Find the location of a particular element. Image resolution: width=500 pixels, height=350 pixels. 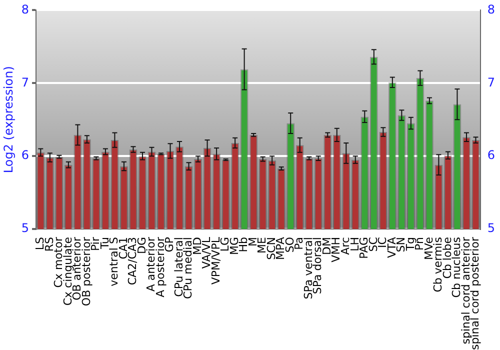

x-tick-label: Tg is located at coordinates (410, 244).